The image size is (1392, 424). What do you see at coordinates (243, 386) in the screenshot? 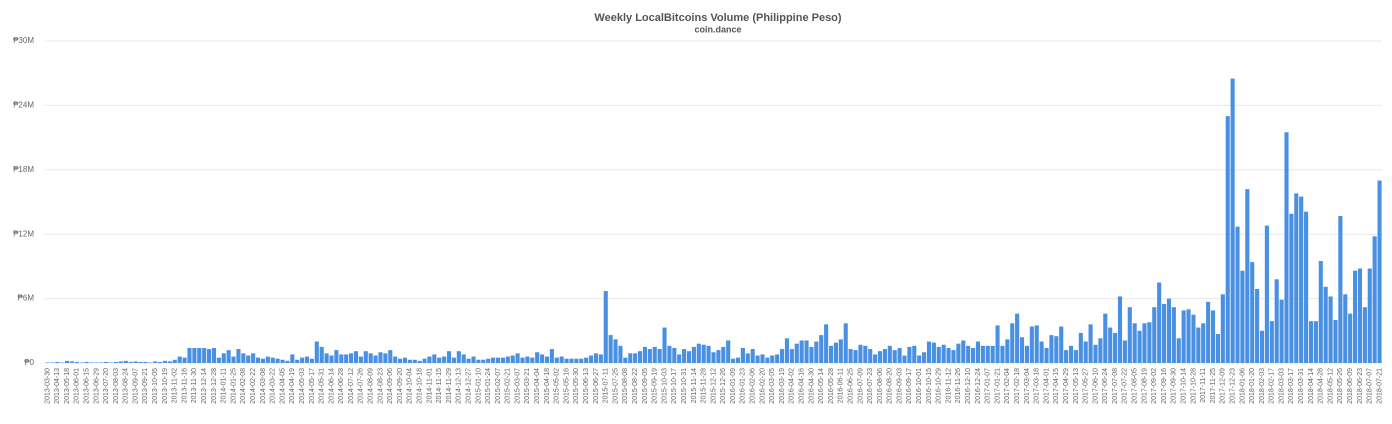
I see `x-tick-label: 2014-02-08` at bounding box center [243, 386].